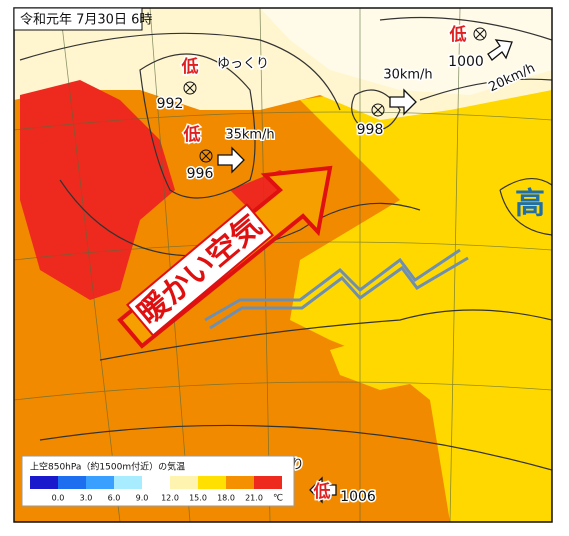 The height and width of the screenshot is (536, 569). Describe the element at coordinates (466, 62) in the screenshot. I see `low-pressure: 1000` at that location.